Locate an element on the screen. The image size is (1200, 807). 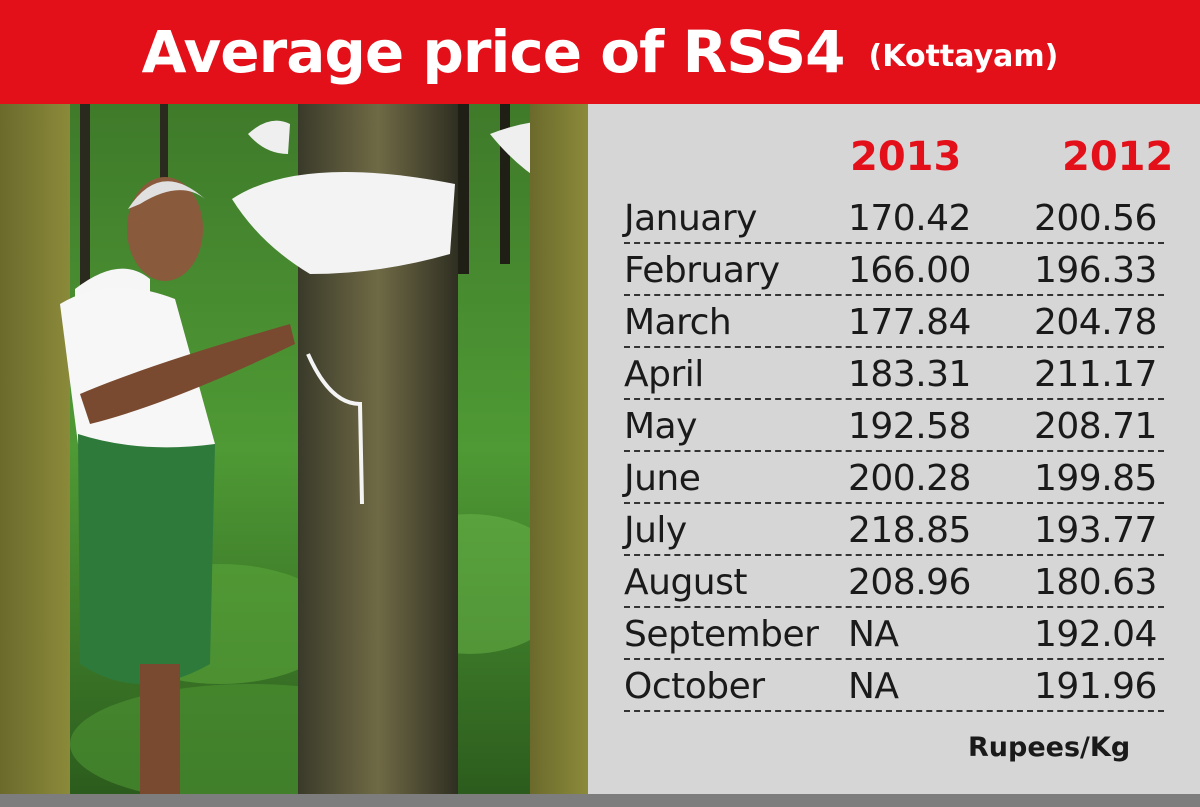
price-2012-cell: 204.78 is located at coordinates (1095, 322).